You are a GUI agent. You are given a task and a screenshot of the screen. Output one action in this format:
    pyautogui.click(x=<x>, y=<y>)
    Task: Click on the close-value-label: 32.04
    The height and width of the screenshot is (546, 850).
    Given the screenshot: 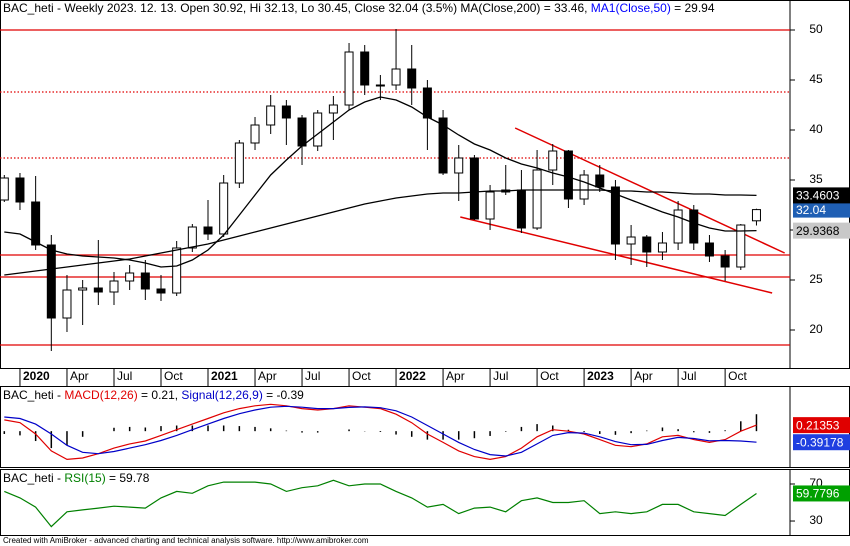 What is the action you would take?
    pyautogui.click(x=811, y=210)
    